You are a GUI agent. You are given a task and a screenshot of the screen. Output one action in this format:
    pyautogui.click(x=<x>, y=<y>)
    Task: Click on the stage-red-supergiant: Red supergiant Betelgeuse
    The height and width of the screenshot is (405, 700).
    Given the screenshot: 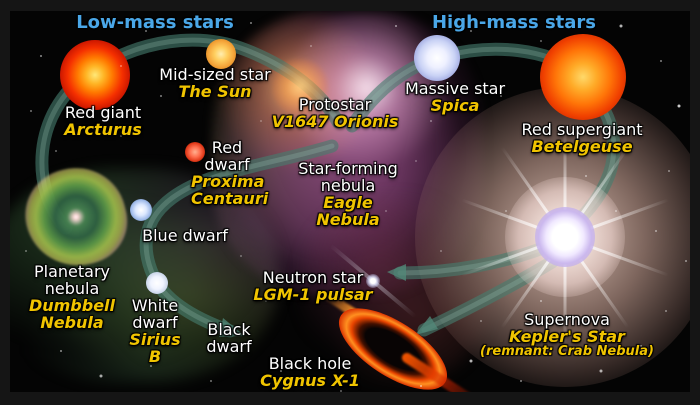 What is the action you would take?
    pyautogui.click(x=581, y=138)
    